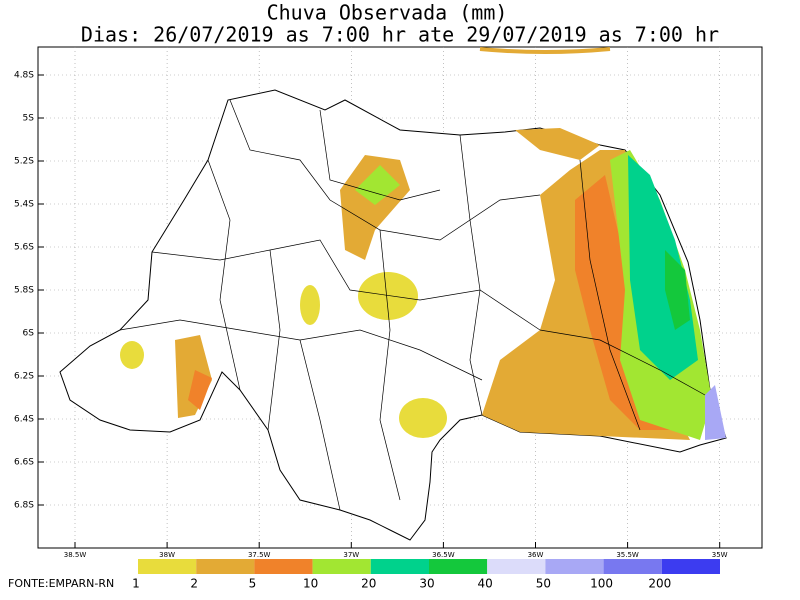 The image size is (800, 600). Describe the element at coordinates (601, 584) in the screenshot. I see `legend-label: 100` at that location.